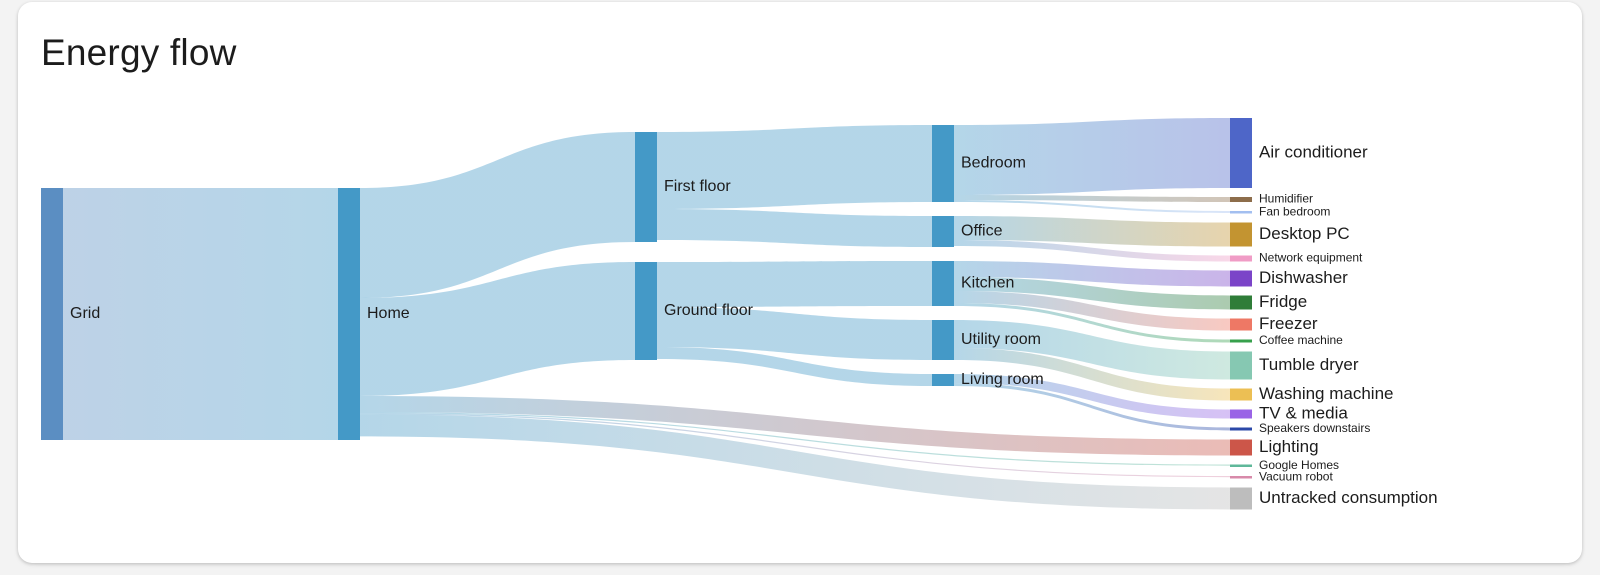  Describe the element at coordinates (1314, 428) in the screenshot. I see `label-speakers-downstairs: Speakers downstairs` at that location.